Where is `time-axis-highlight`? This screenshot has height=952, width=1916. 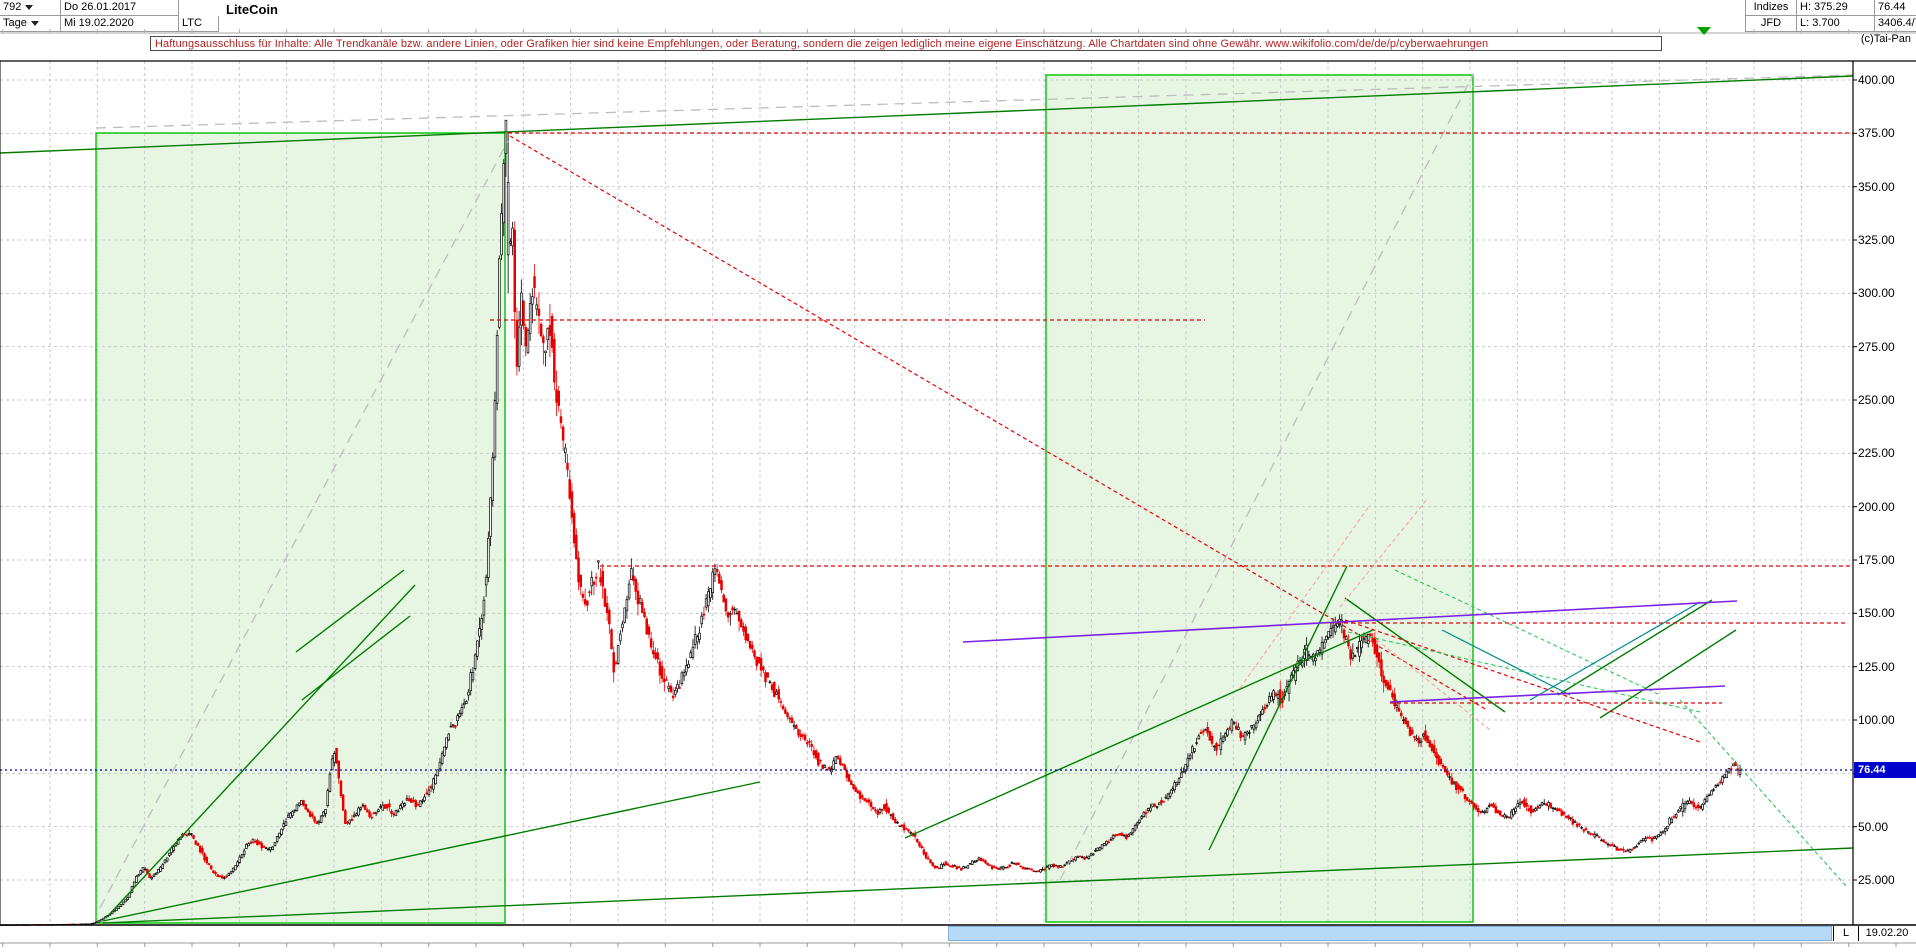
time-axis-highlight is located at coordinates (1390, 933).